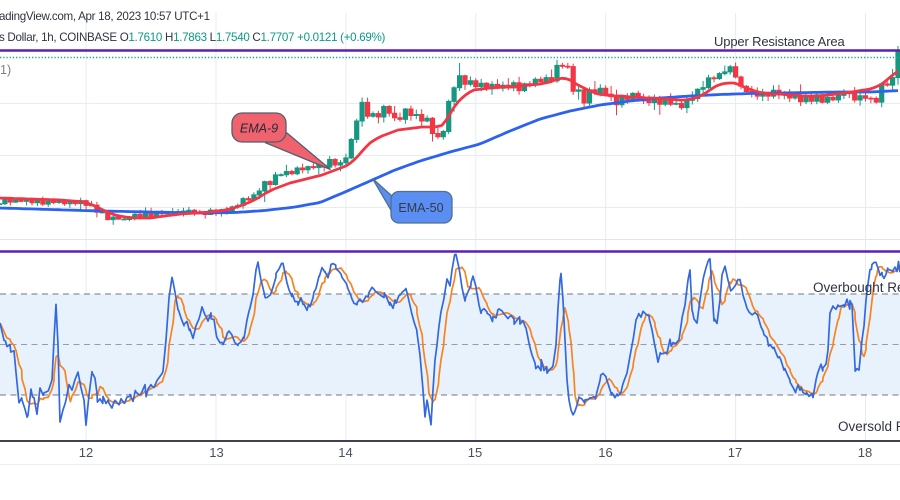 This screenshot has height=500, width=900. Describe the element at coordinates (475, 452) in the screenshot. I see `svg-text: 15` at that location.